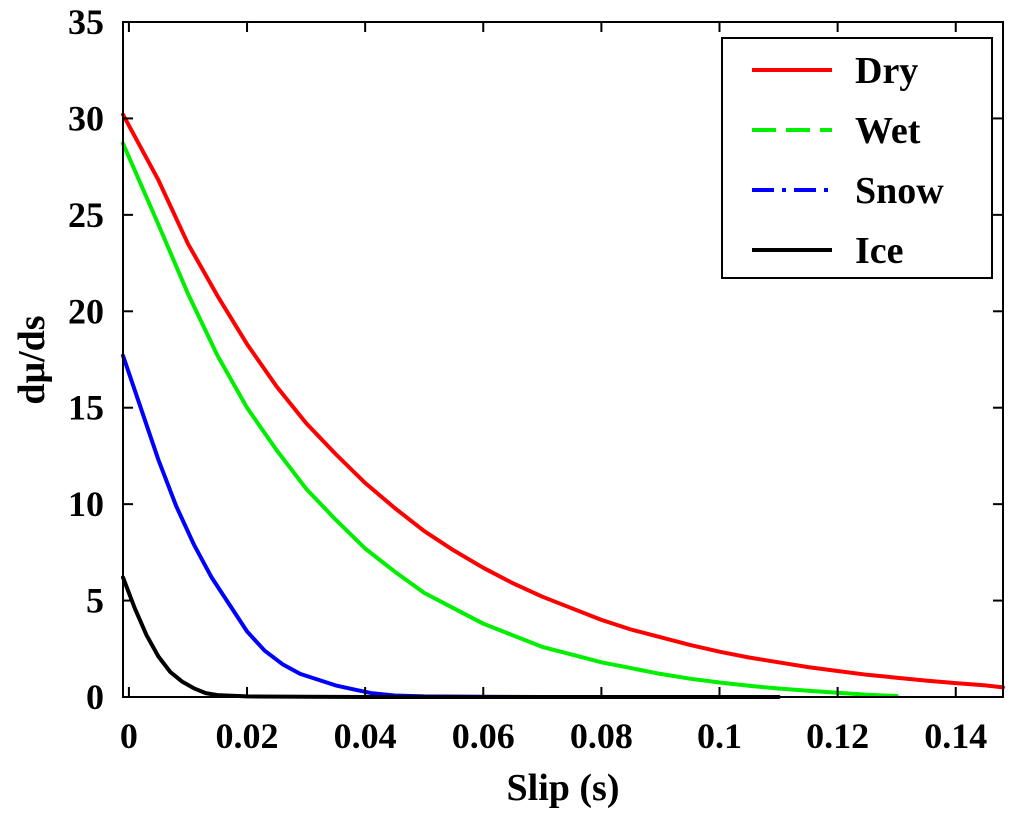  What do you see at coordinates (563, 788) in the screenshot?
I see `x-axis-title: Slip (s)` at bounding box center [563, 788].